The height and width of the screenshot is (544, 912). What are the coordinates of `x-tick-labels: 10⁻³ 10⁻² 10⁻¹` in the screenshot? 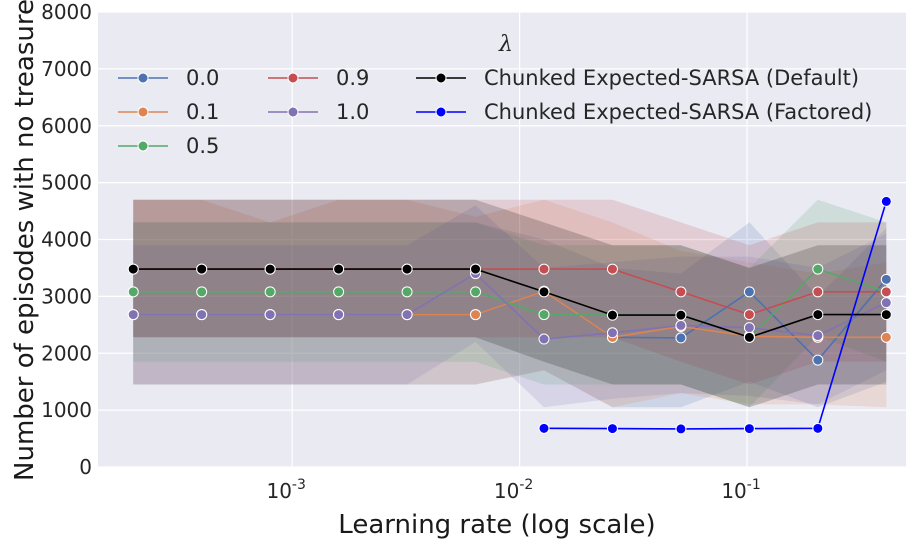 It's located at (513, 490).